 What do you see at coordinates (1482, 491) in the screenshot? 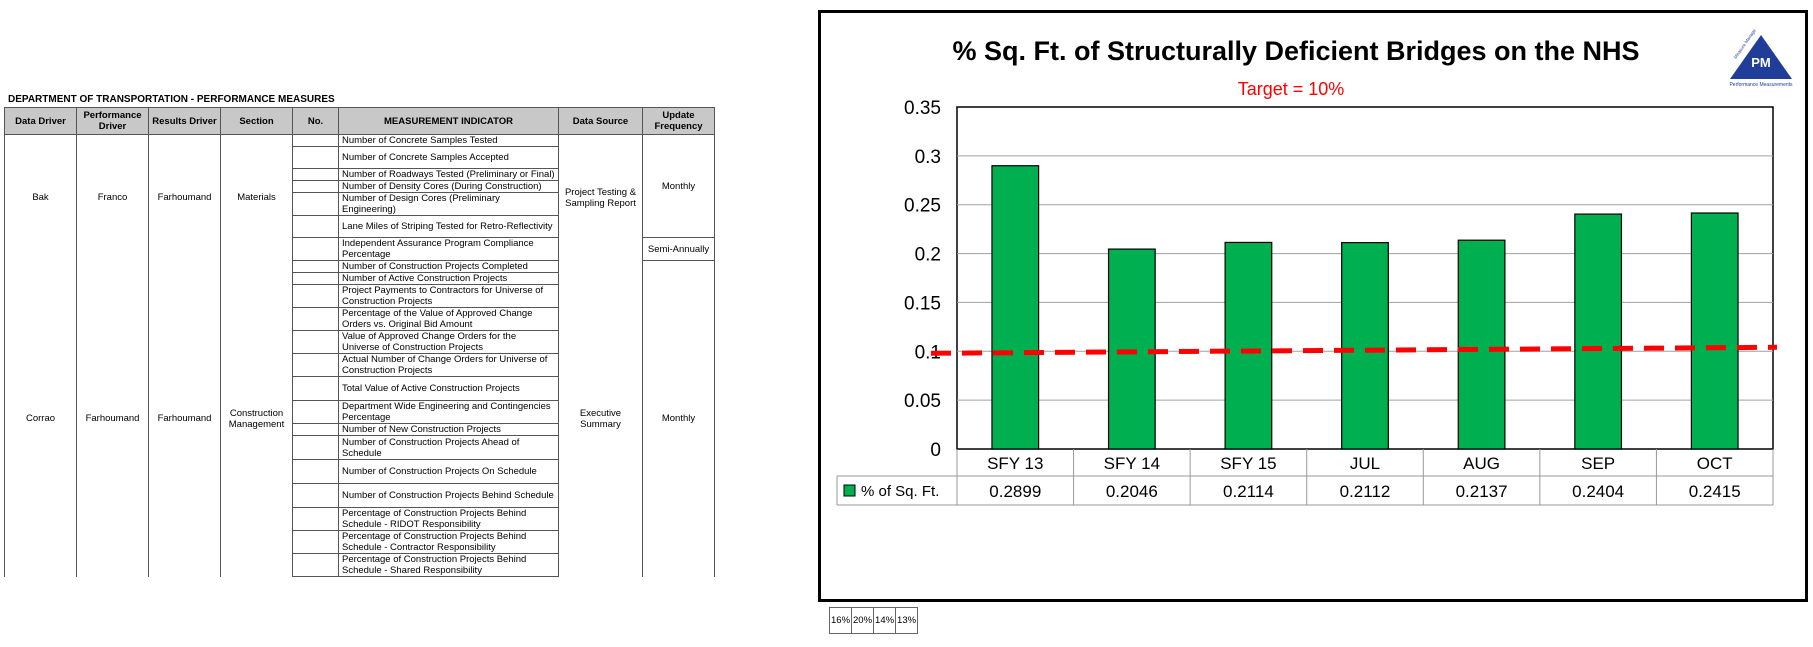
I see `data-label: 0.2137` at bounding box center [1482, 491].